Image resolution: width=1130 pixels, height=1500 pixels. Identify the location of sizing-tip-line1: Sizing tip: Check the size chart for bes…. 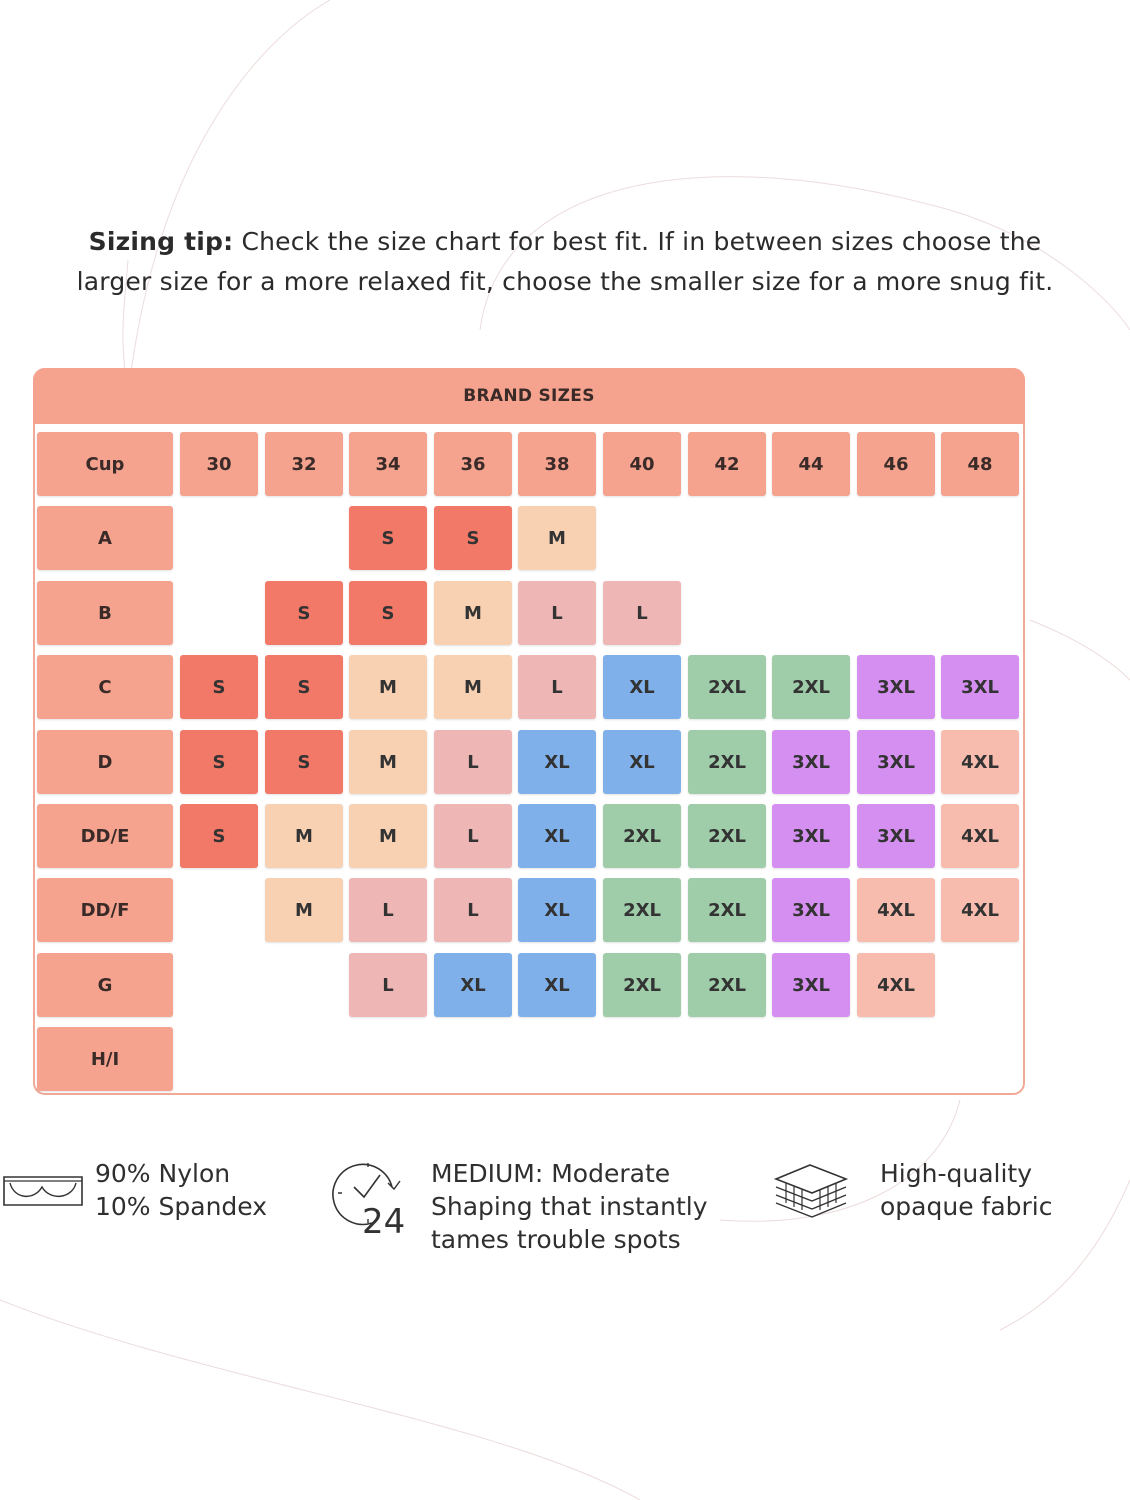
(565, 242).